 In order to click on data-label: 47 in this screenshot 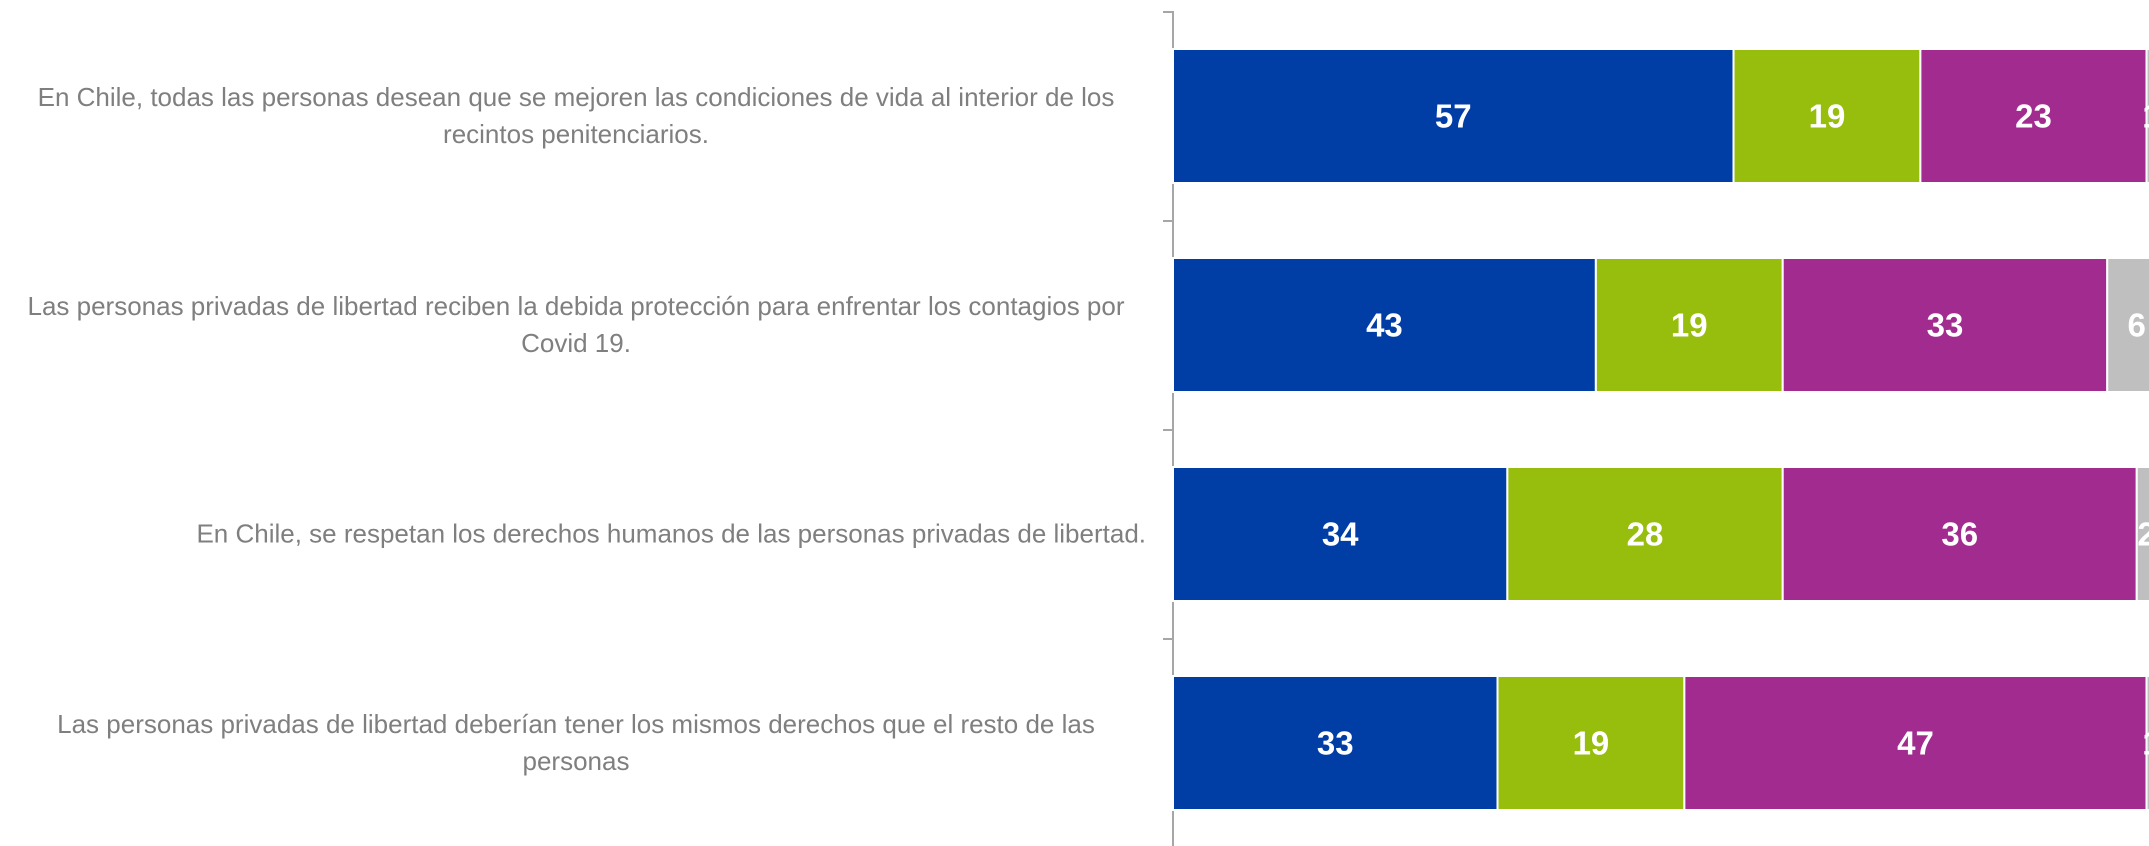, I will do `click(1915, 743)`.